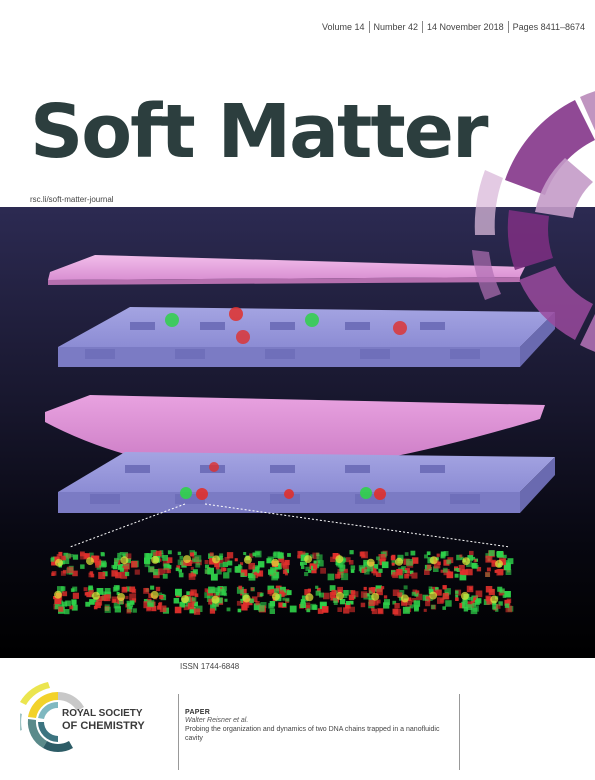 The width and height of the screenshot is (595, 780). Describe the element at coordinates (72, 199) in the screenshot. I see `journal-url: rsc.li/soft-matter-journal` at that location.